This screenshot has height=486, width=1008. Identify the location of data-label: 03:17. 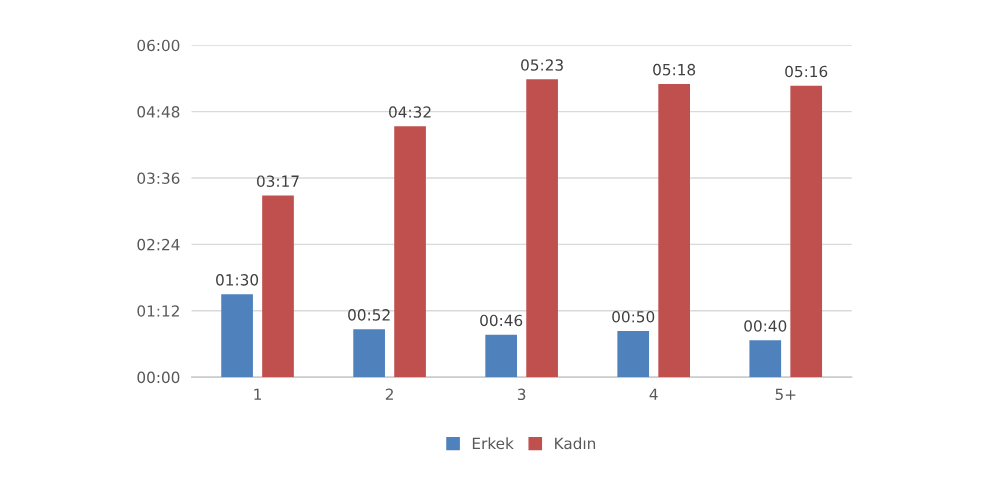
(278, 181).